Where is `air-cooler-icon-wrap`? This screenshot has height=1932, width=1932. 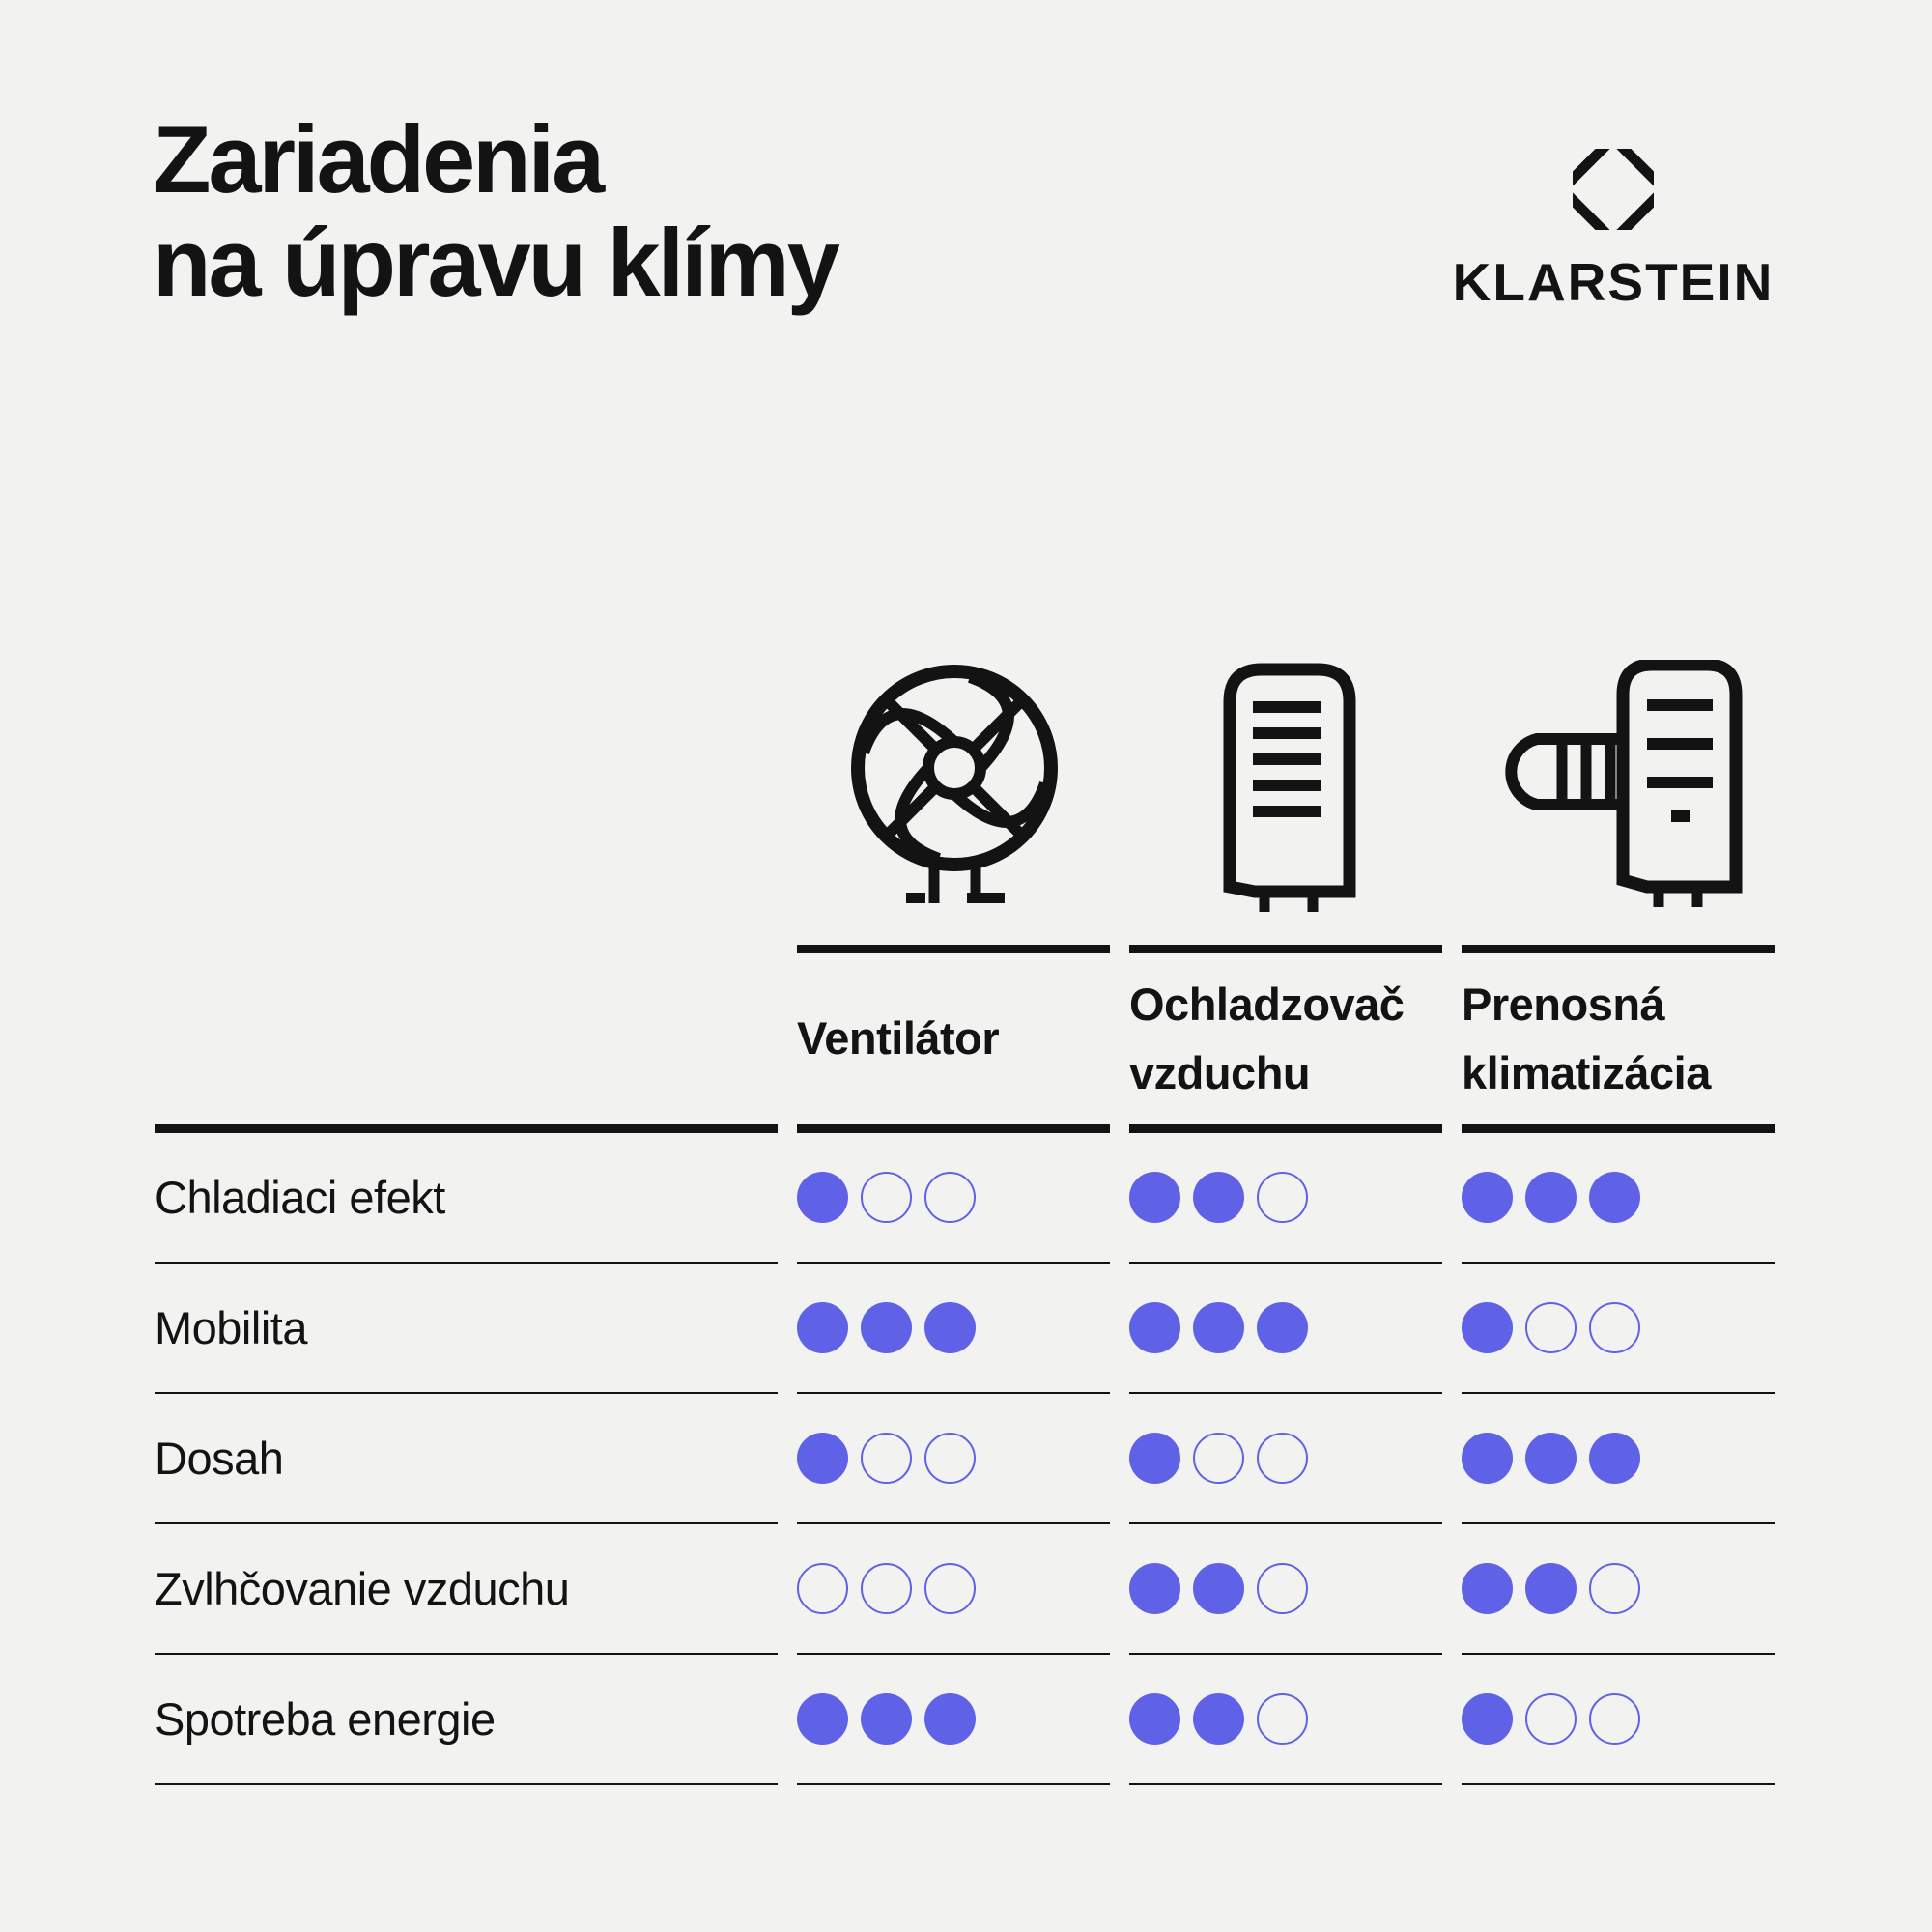 air-cooler-icon-wrap is located at coordinates (1290, 789).